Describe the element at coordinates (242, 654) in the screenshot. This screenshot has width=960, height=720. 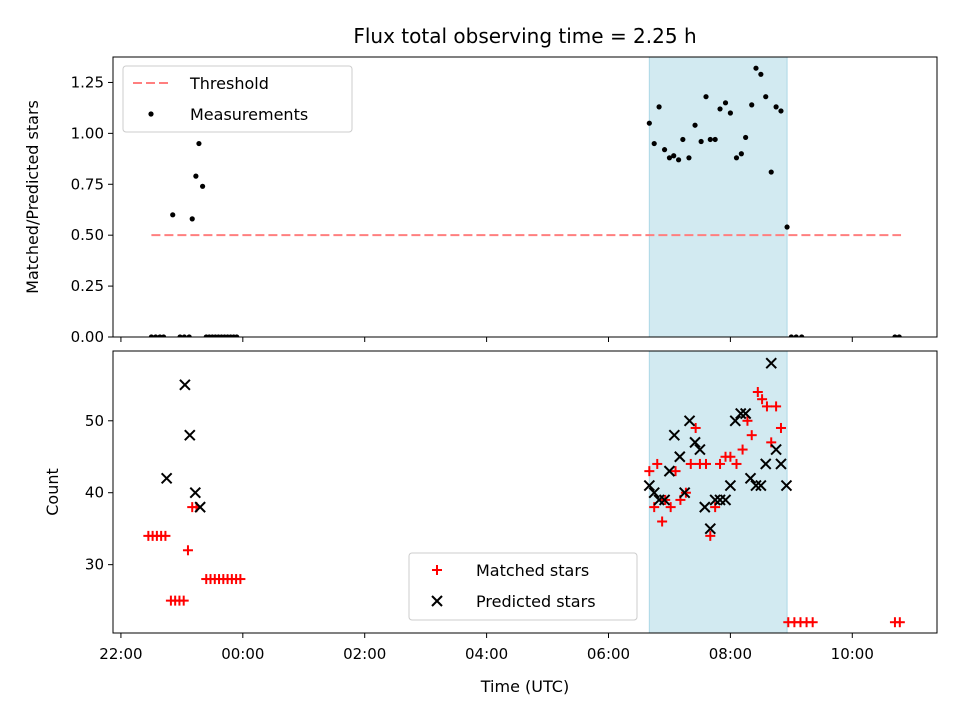
I see `x-tick-label: 00:00` at that location.